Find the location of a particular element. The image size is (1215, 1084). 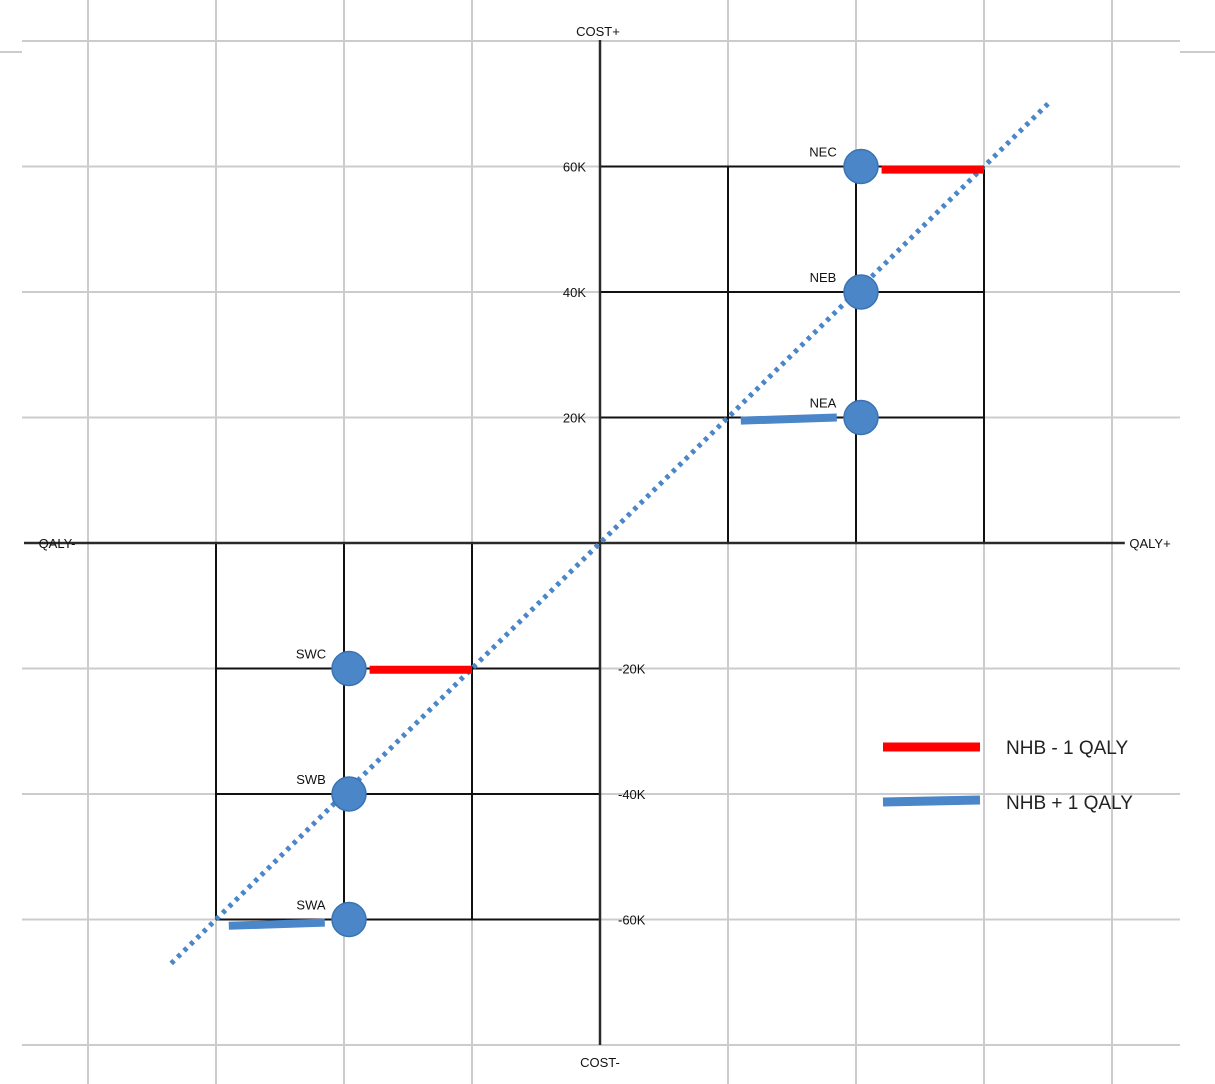

point-label-swc: SWC is located at coordinates (311, 654).